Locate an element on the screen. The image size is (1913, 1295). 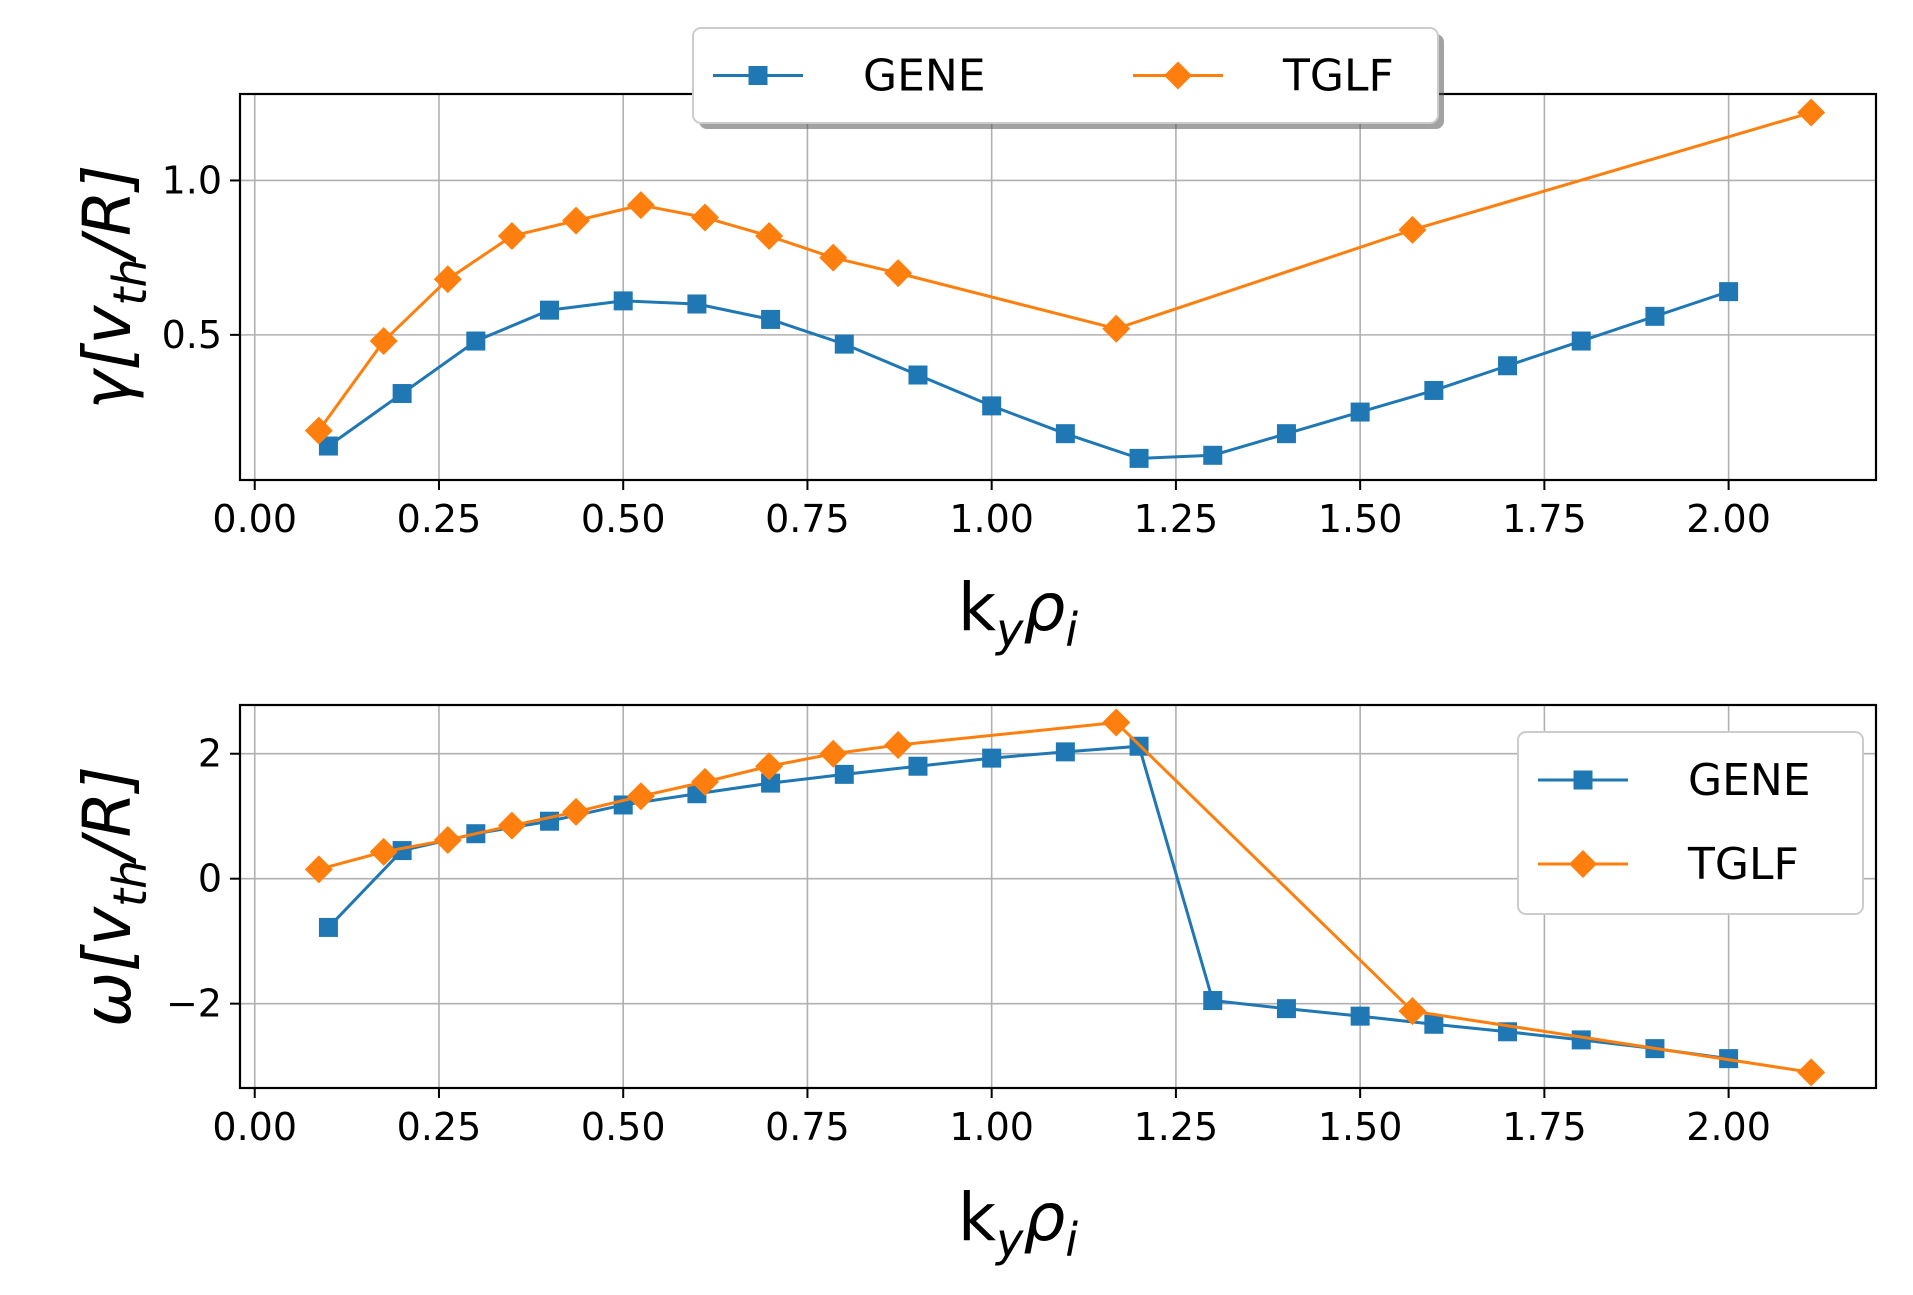
y-tick-label: 0 is located at coordinates (210, 879).